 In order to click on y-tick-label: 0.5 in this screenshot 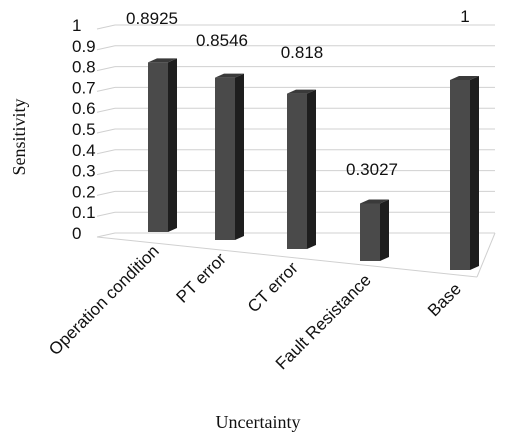, I will do `click(84, 129)`.